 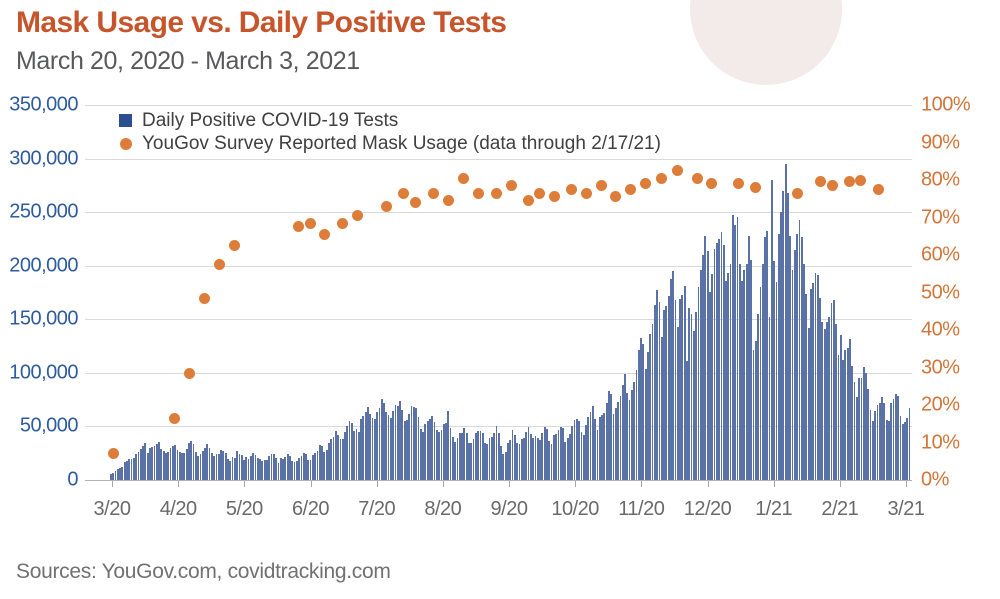 What do you see at coordinates (940, 292) in the screenshot?
I see `y-axis-right-tick-label: 50%` at bounding box center [940, 292].